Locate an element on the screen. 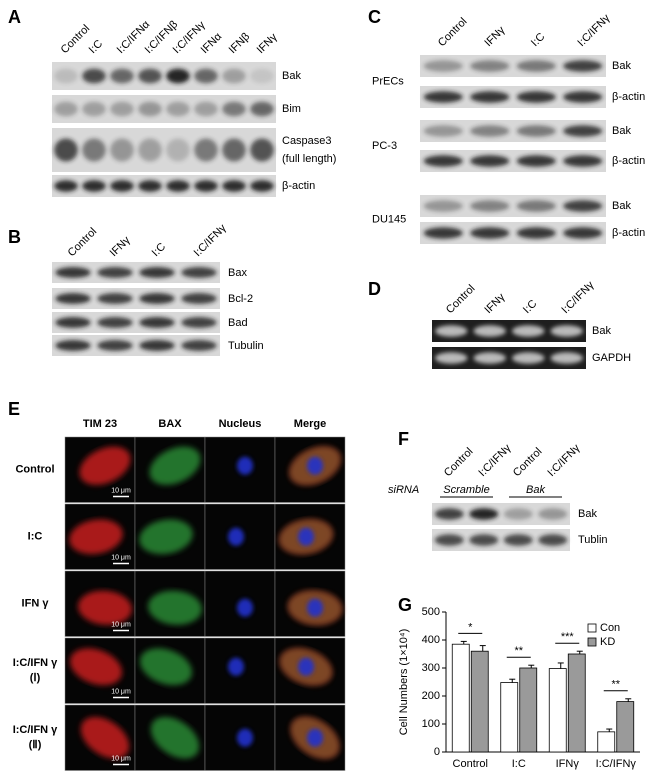 The height and width of the screenshot is (778, 650). panel-label: F is located at coordinates (403, 439).